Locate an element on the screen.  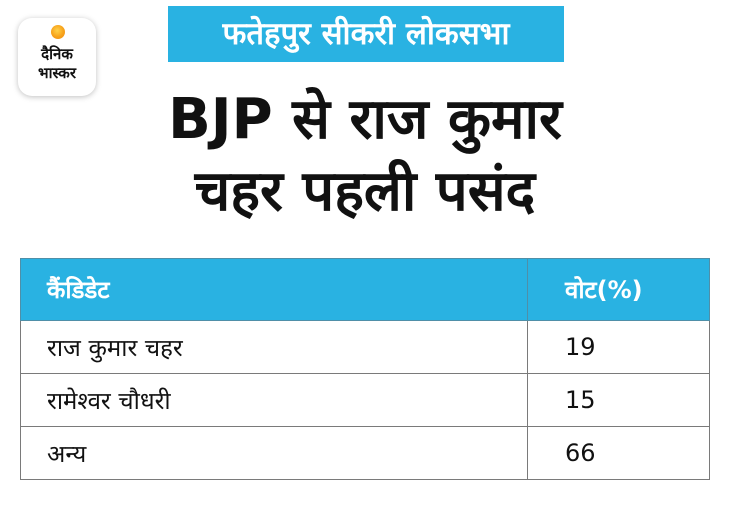
brand-logo: दैनिक भास्कर is located at coordinates (57, 57).